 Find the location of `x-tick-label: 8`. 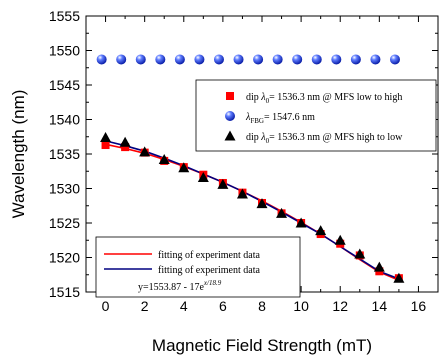

x-tick-label: 8 is located at coordinates (262, 306).